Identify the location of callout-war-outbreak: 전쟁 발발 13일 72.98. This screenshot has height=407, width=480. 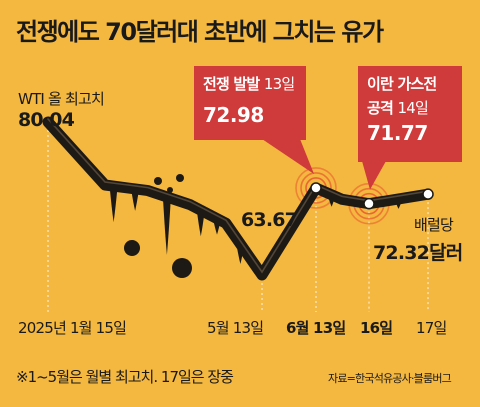
(250, 103).